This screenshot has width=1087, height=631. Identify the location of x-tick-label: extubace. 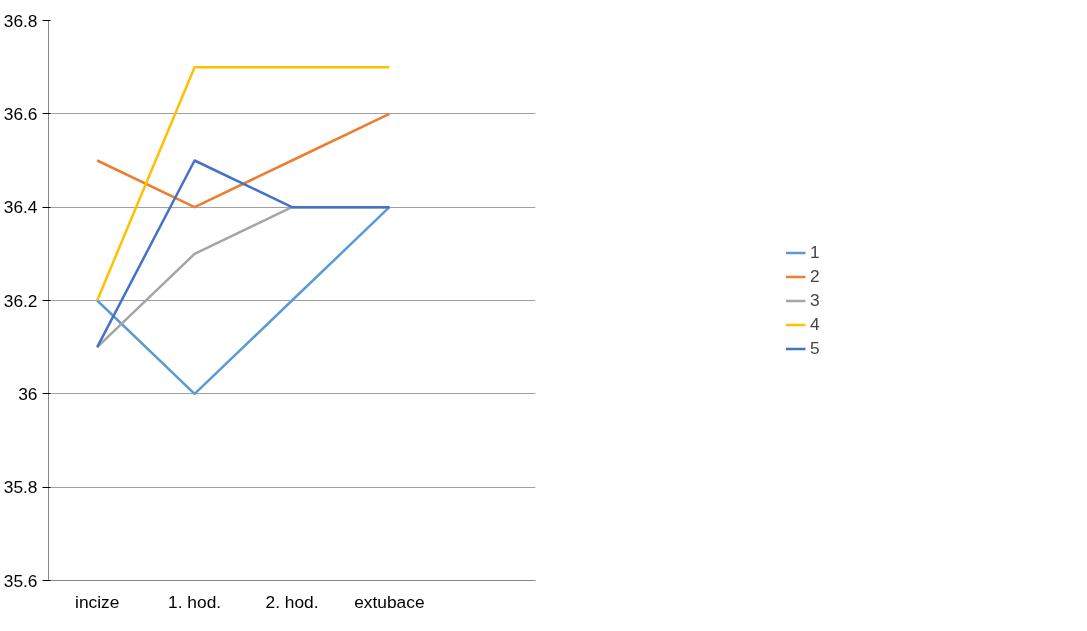
(389, 601).